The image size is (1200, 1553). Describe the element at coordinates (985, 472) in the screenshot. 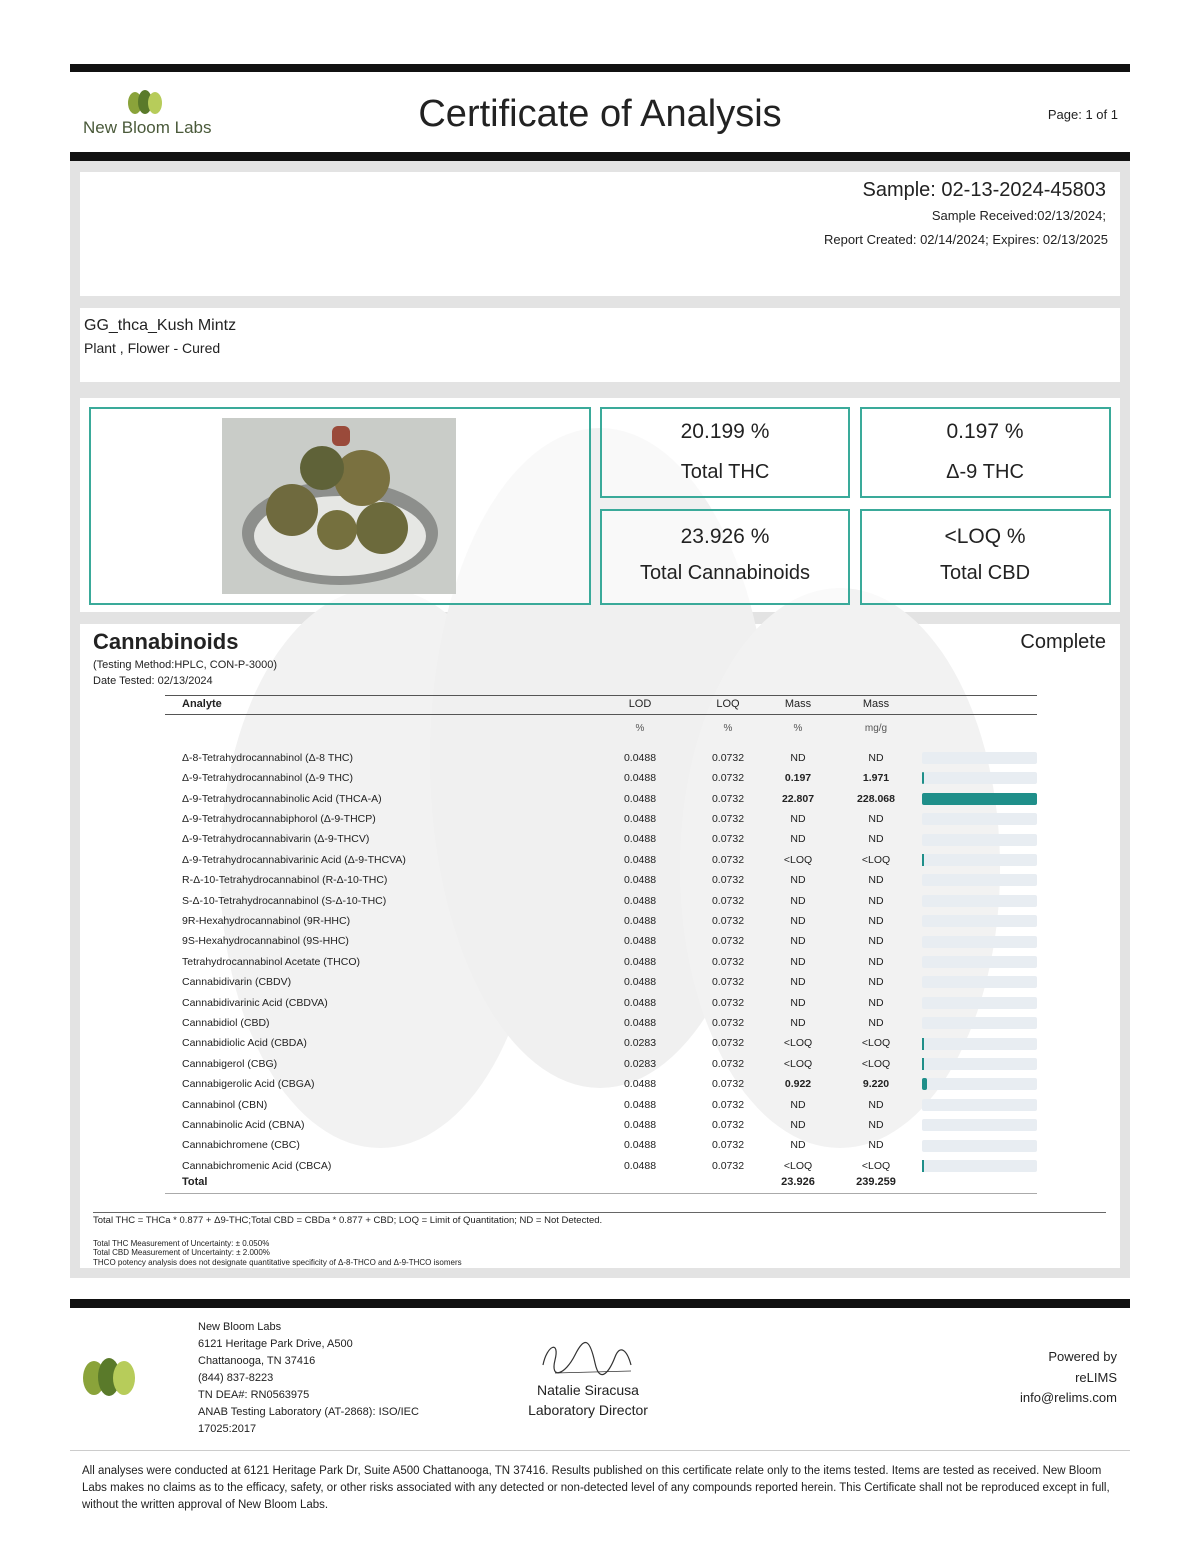

I see `stat-label: Δ-9 THC` at that location.